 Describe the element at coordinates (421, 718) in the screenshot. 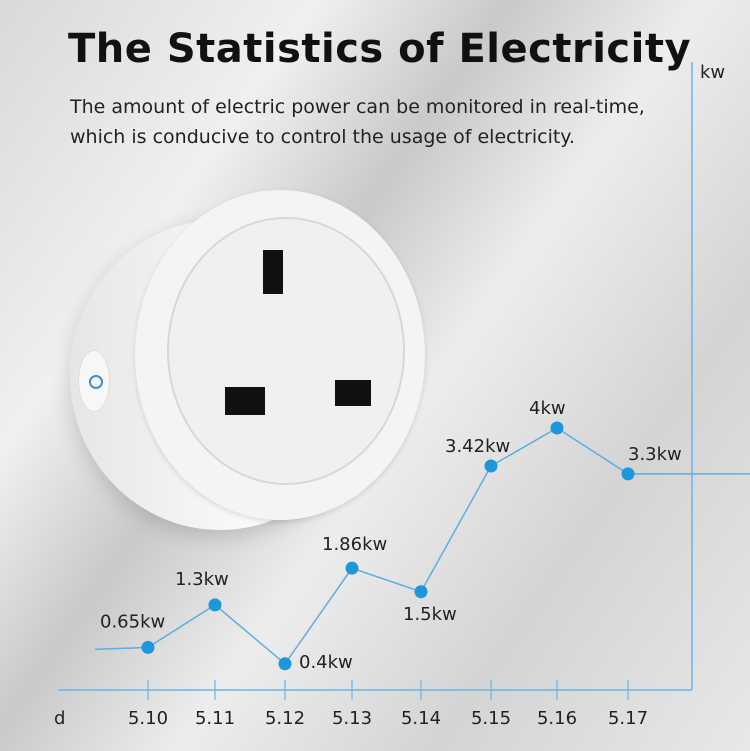

I see `x-tick-label: 5.14` at that location.